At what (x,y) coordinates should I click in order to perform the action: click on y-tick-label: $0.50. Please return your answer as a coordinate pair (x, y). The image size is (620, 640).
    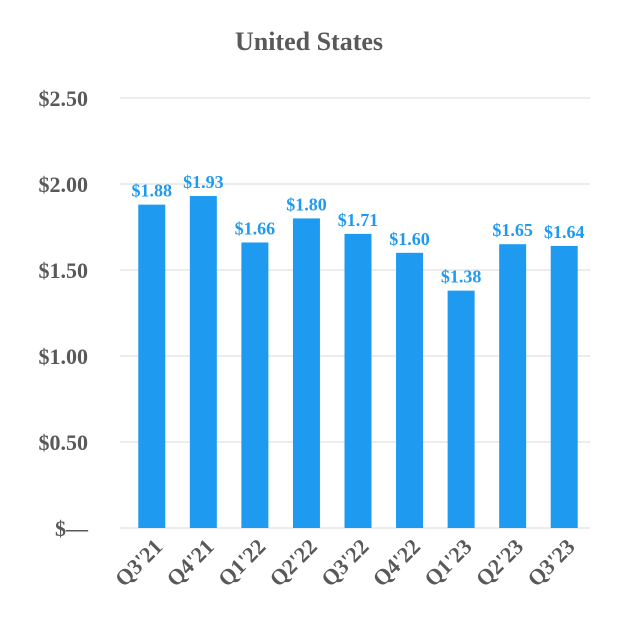
    Looking at the image, I should click on (64, 442).